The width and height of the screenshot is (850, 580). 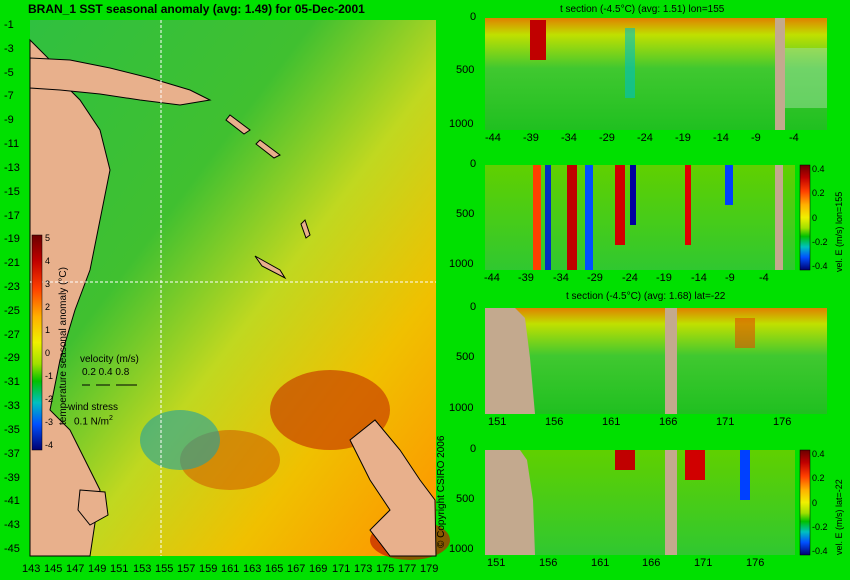 What do you see at coordinates (53, 569) in the screenshot?
I see `main-x-tick-label: 145` at bounding box center [53, 569].